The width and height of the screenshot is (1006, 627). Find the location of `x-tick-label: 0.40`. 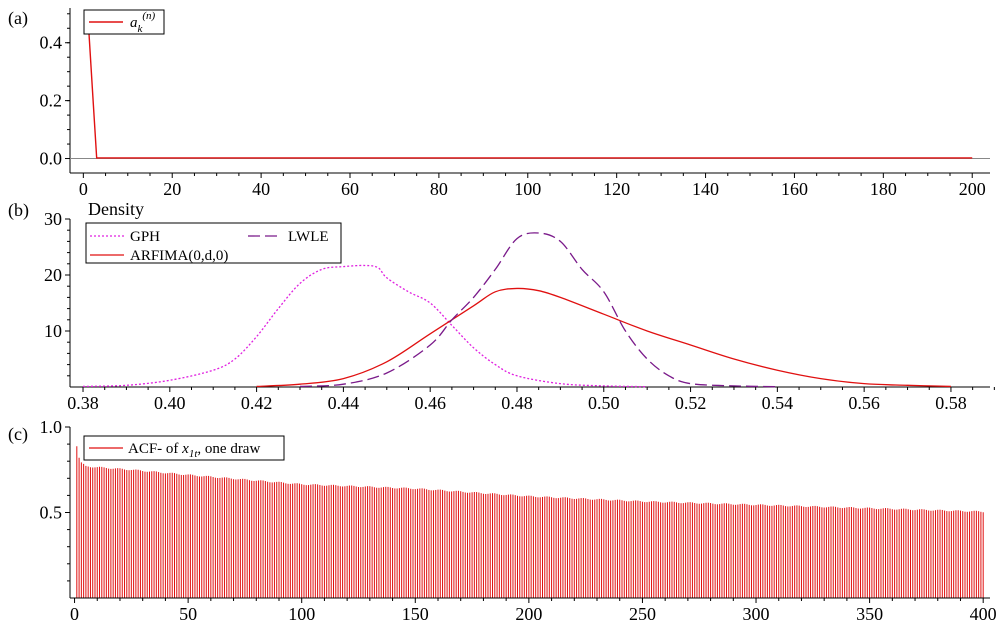

x-tick-label: 0.40 is located at coordinates (170, 403).